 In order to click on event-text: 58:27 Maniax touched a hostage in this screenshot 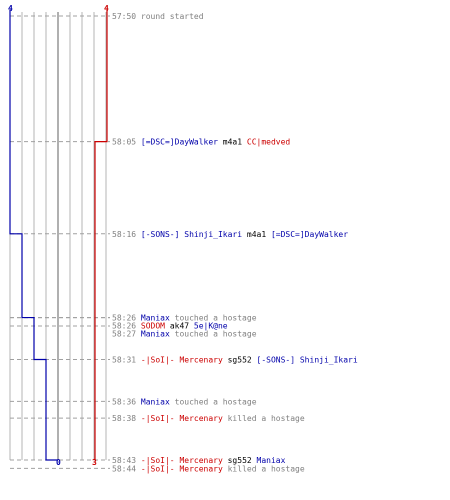, I will do `click(184, 334)`.